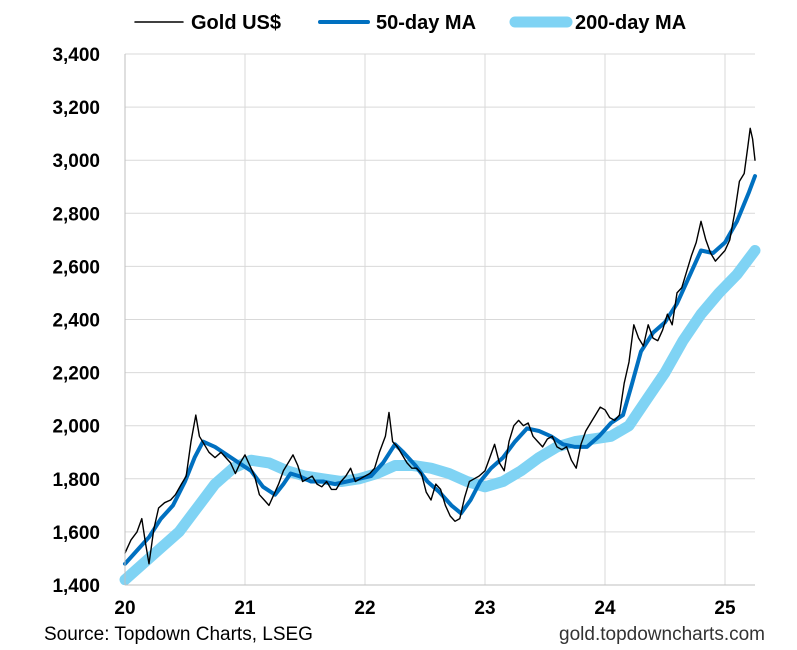 The image size is (797, 650). What do you see at coordinates (76, 214) in the screenshot?
I see `y-tick-label: 2,800` at bounding box center [76, 214].